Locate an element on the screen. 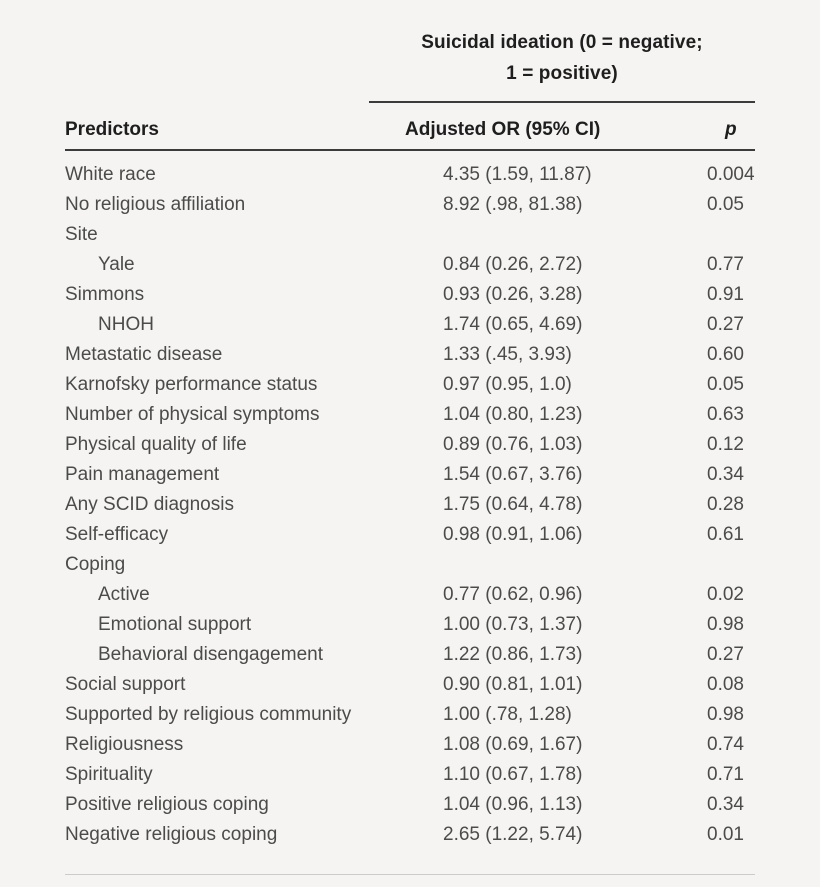 This screenshot has width=820, height=887. column-header-row: Predictors Adjusted OR (95% CI) p is located at coordinates (410, 126).